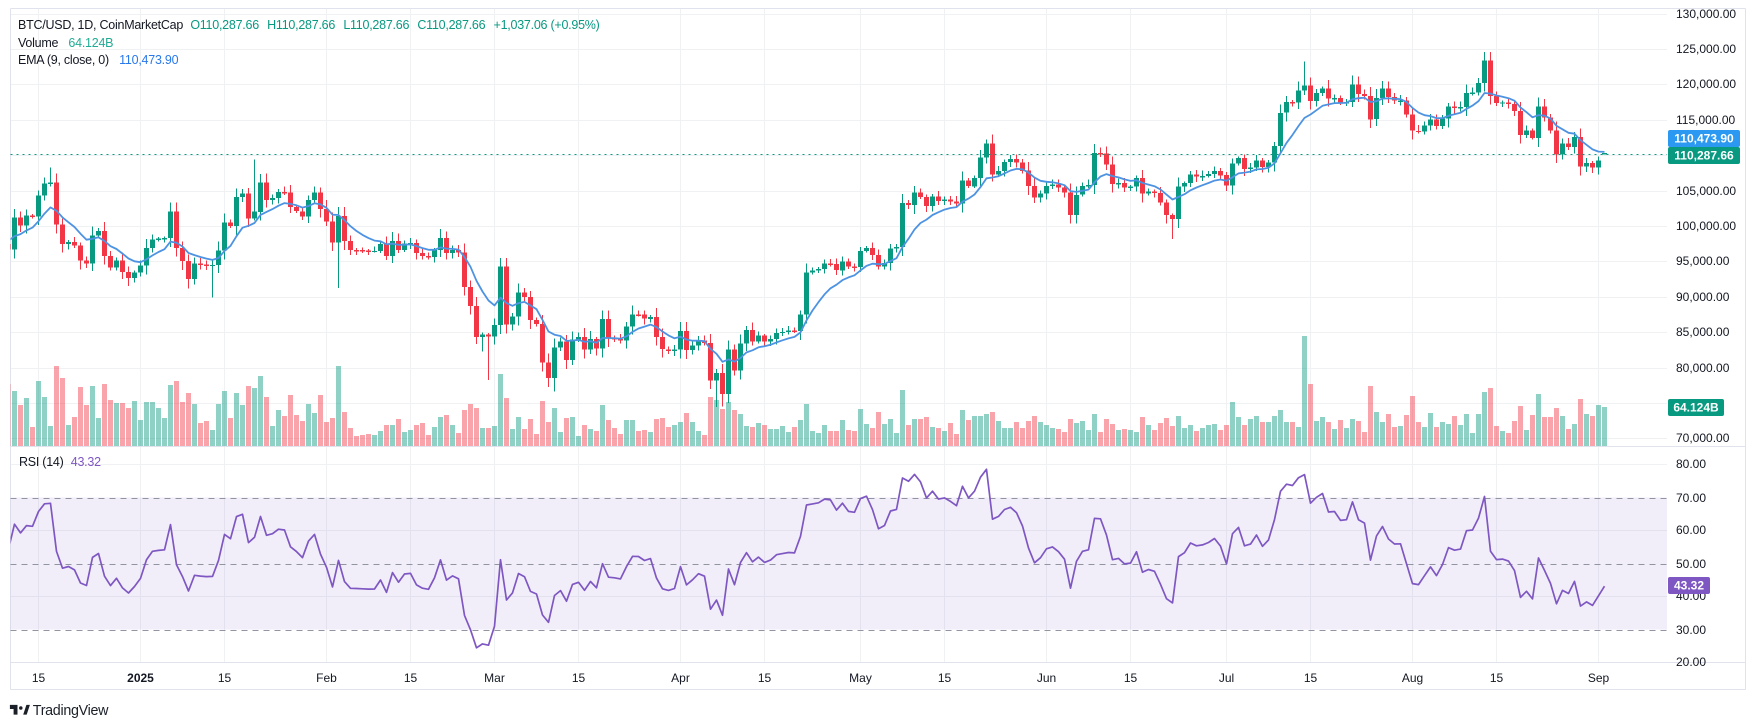 This screenshot has height=728, width=1756. What do you see at coordinates (1706, 49) in the screenshot?
I see `svg-text: 125,000.00` at bounding box center [1706, 49].